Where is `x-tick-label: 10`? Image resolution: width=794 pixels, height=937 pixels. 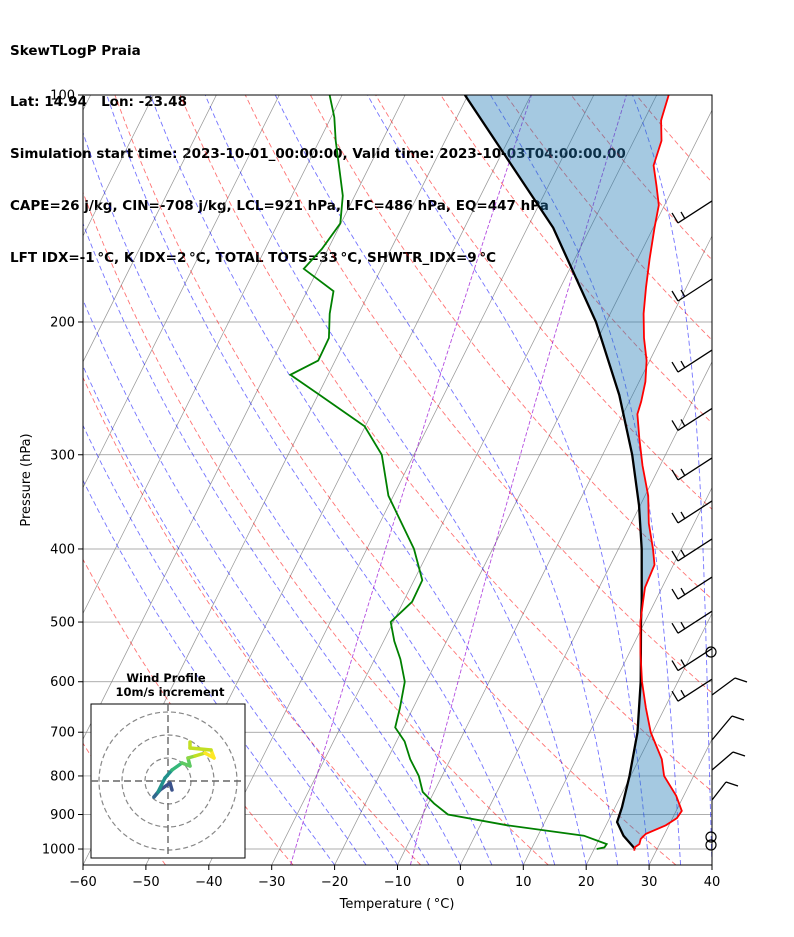
x-tick-label: 10 is located at coordinates (523, 882).